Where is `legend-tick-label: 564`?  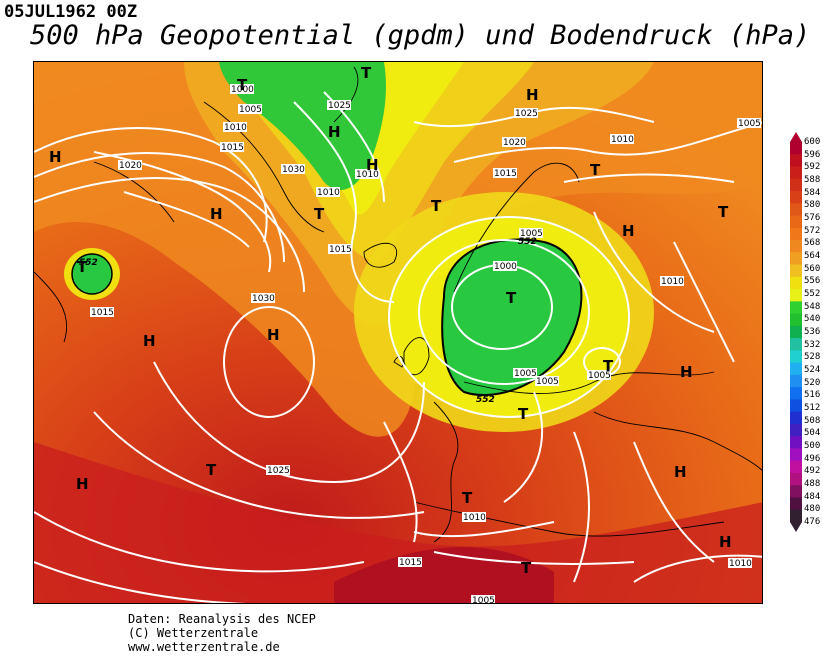
legend-tick-label: 564 is located at coordinates (812, 256).